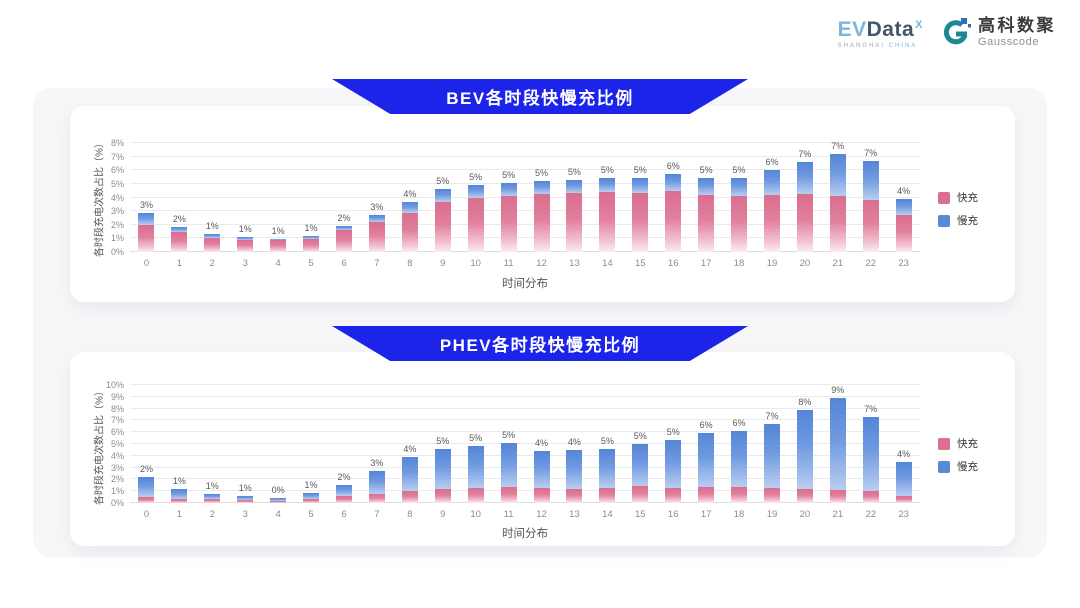  I want to click on gausscode-g-icon, so click(957, 31).